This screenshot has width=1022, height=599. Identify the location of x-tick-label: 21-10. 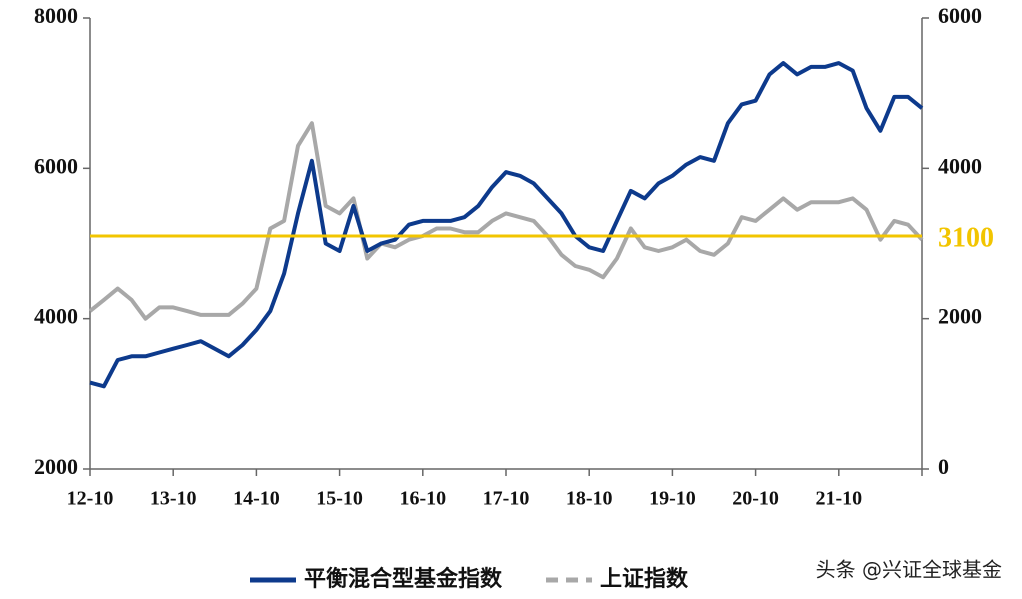
(838, 499).